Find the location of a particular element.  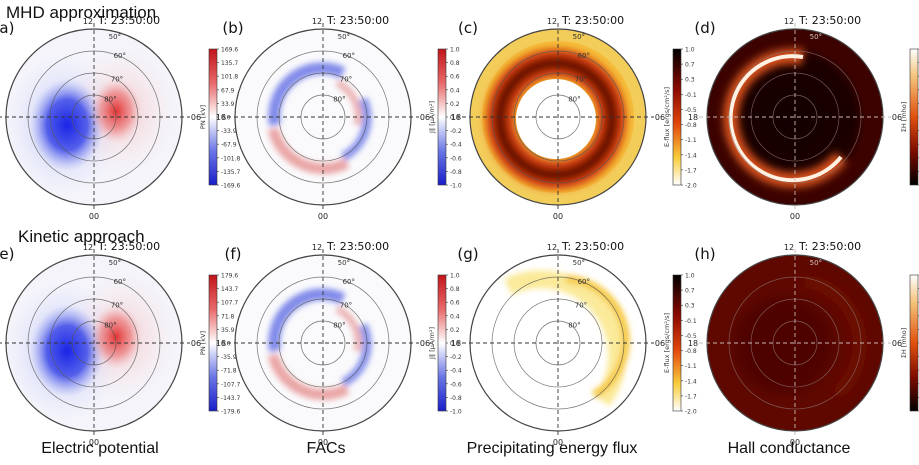

auroral-oval is located at coordinates (556, 119).